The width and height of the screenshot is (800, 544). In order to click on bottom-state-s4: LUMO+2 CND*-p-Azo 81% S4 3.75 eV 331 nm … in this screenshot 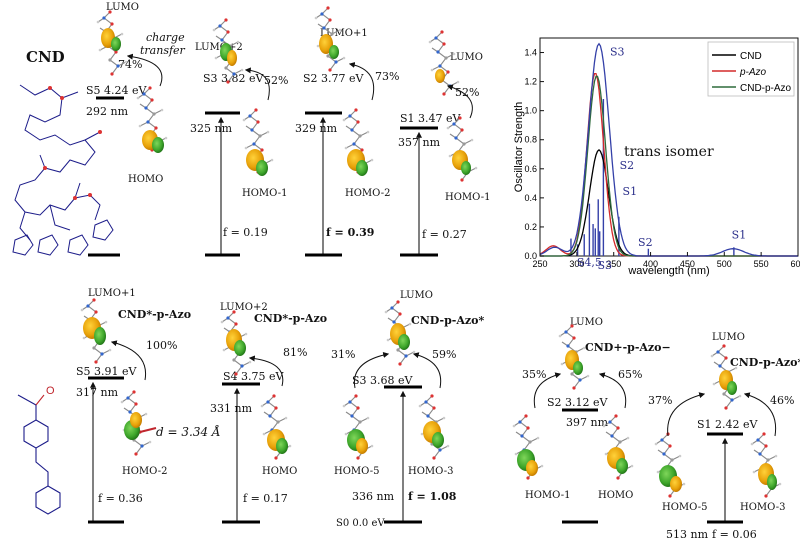, I will do `click(268, 403)`.